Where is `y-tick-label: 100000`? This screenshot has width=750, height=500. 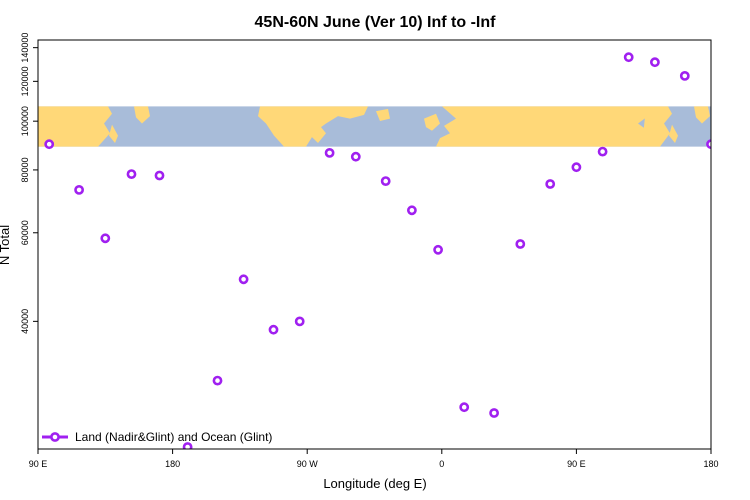 y-tick-label: 100000 is located at coordinates (25, 121).